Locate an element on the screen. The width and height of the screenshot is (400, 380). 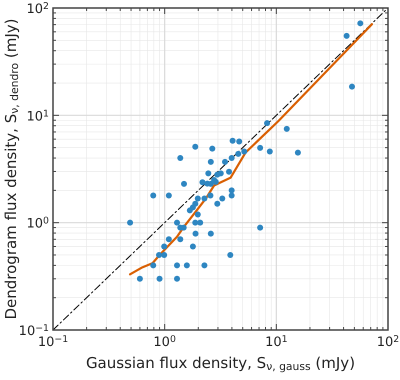
x-axis-title: Gaussian flux density, S$_{ν, gauss}$ (mJy) is located at coordinates (221, 364).